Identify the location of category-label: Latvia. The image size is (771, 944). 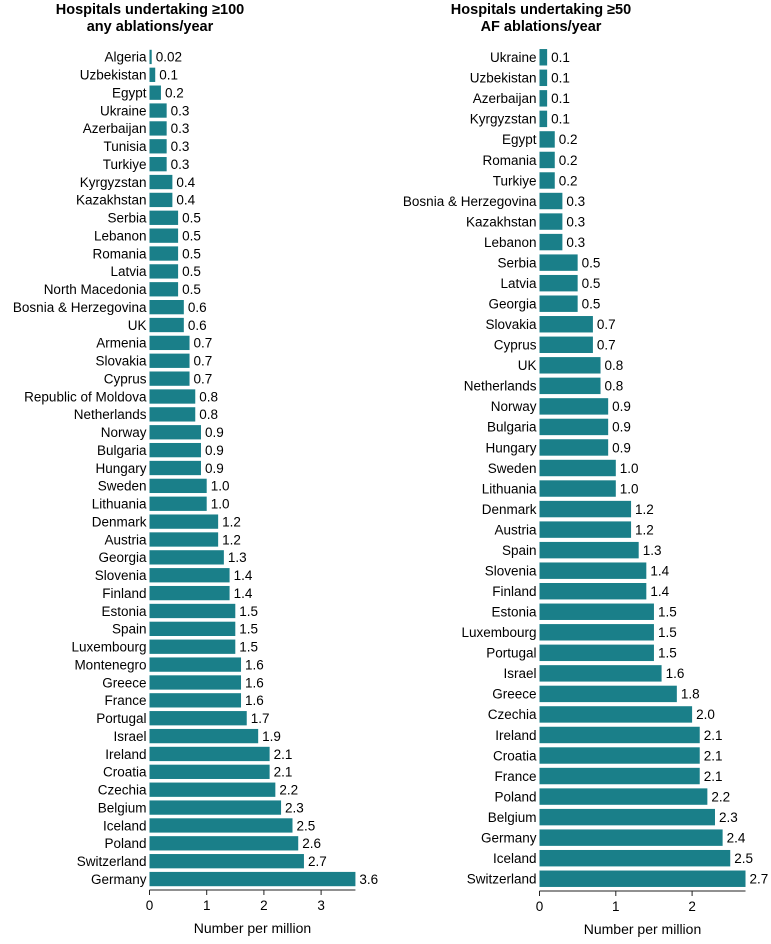
(518, 283).